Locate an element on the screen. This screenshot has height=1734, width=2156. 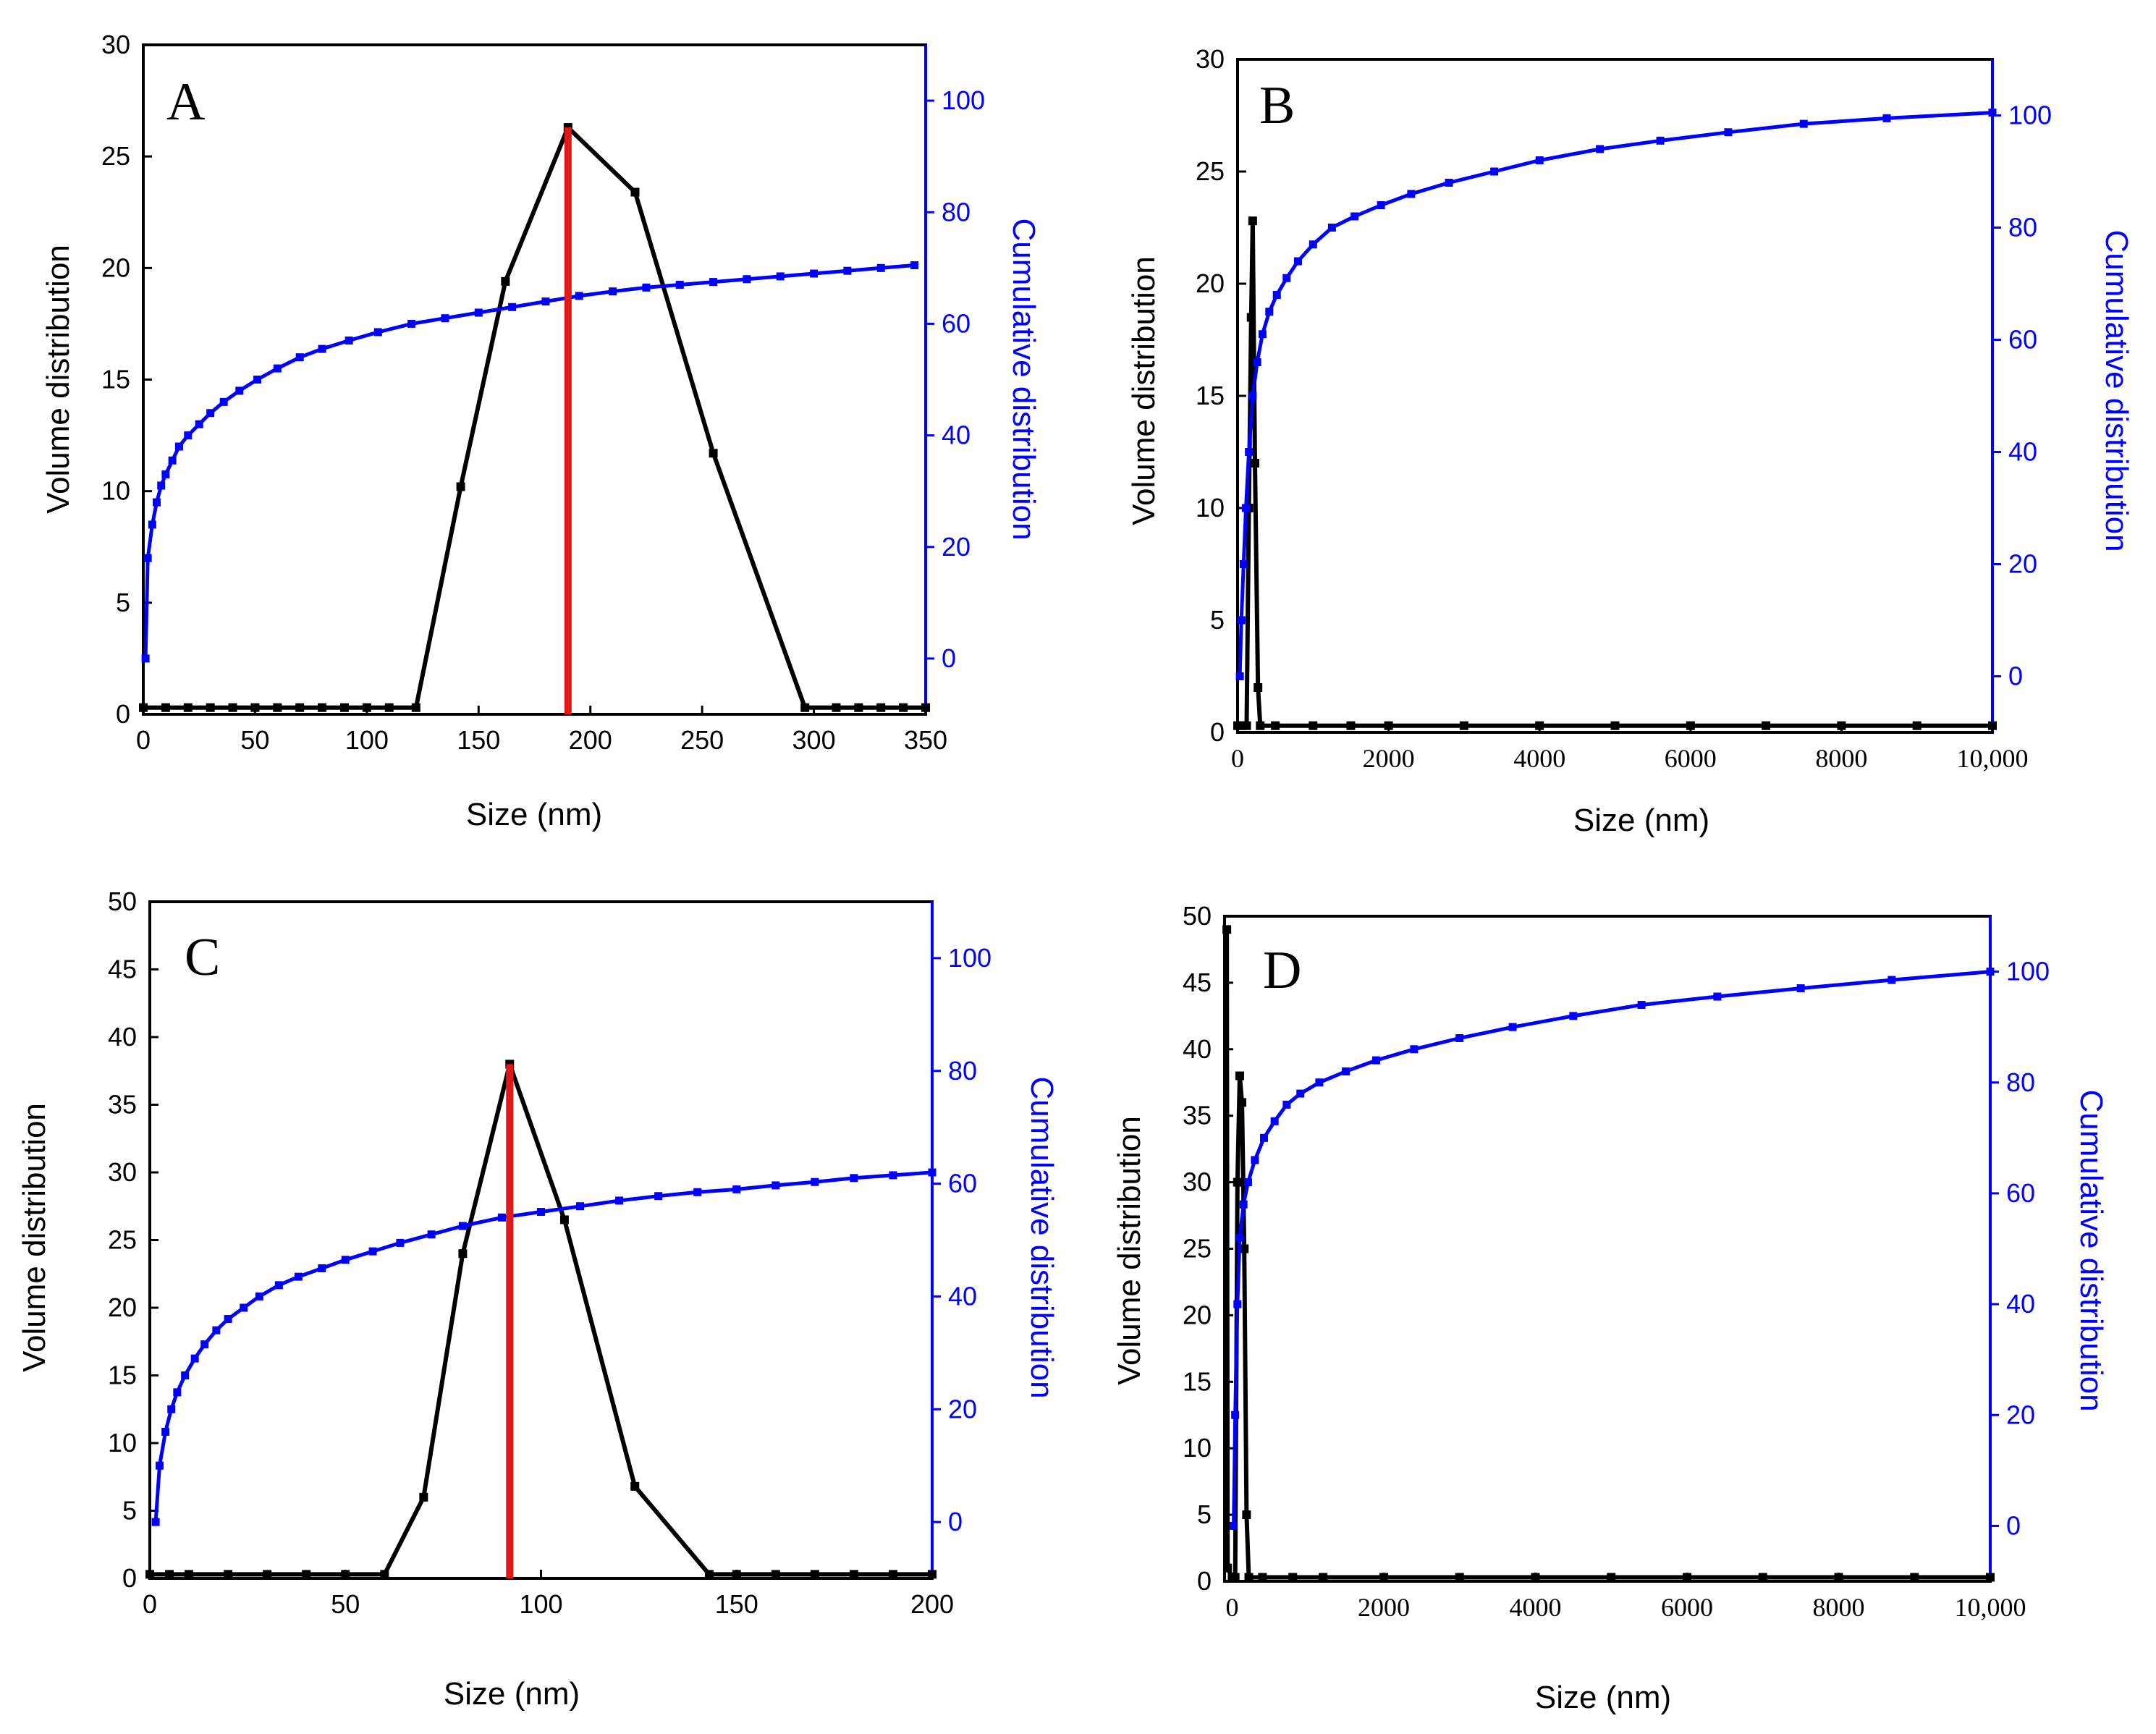
y-tick-label-c: 25 is located at coordinates (122, 1240).